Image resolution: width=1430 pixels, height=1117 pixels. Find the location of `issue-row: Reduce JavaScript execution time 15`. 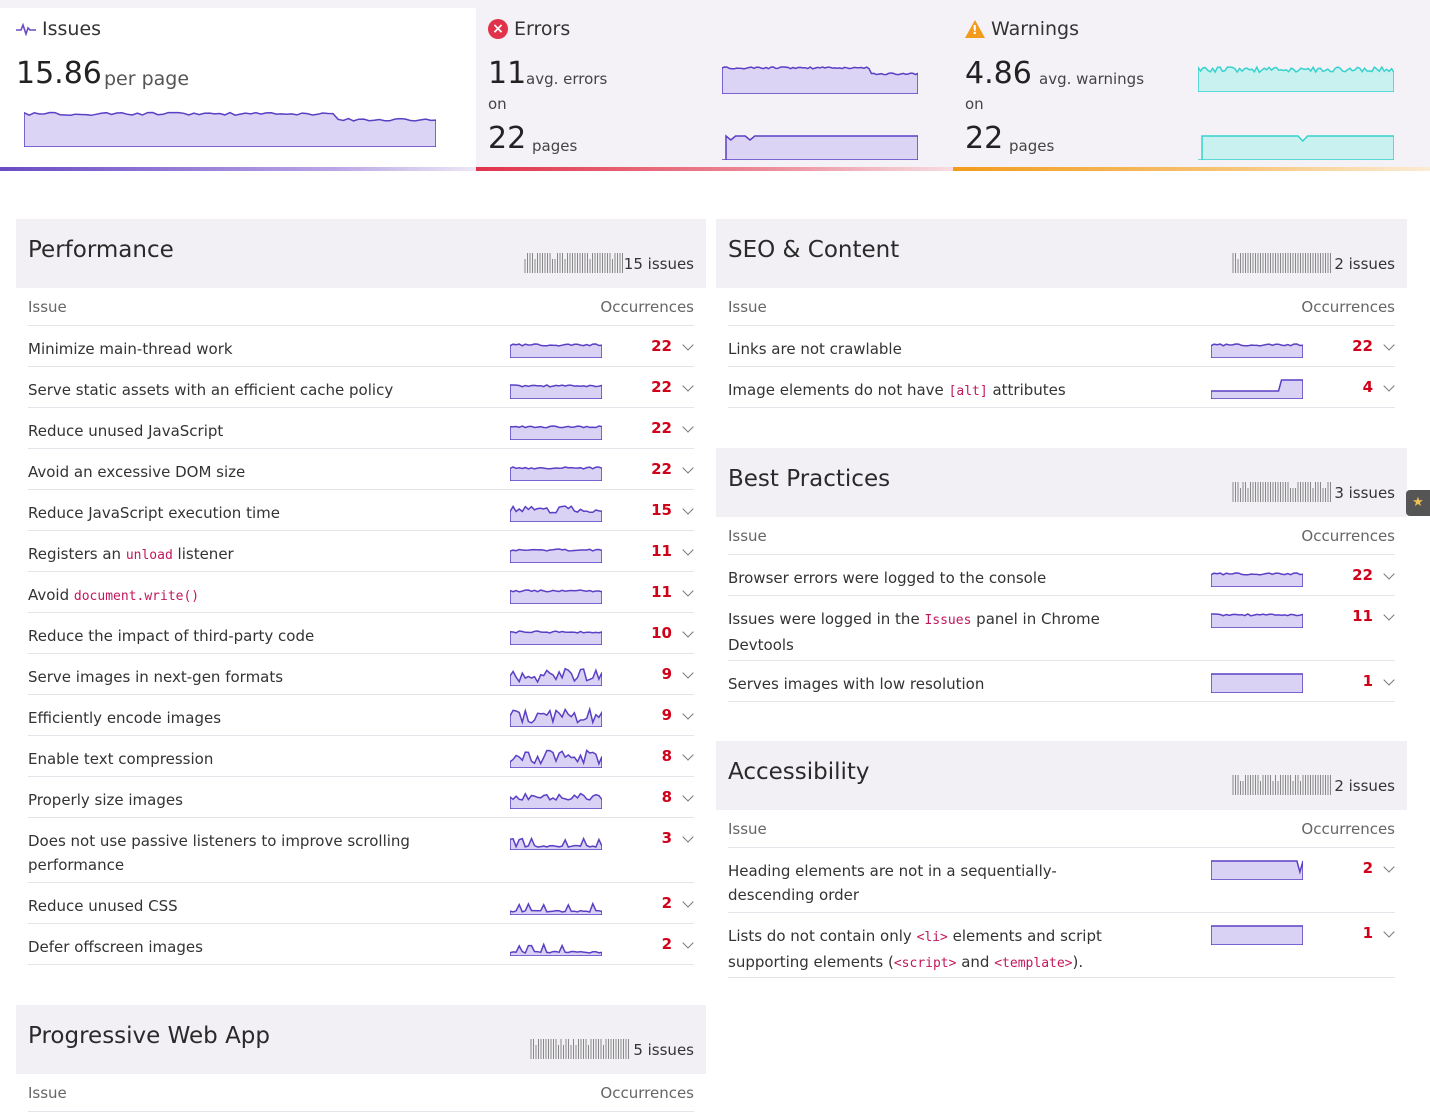

issue-row: Reduce JavaScript execution time 15 is located at coordinates (361, 510).